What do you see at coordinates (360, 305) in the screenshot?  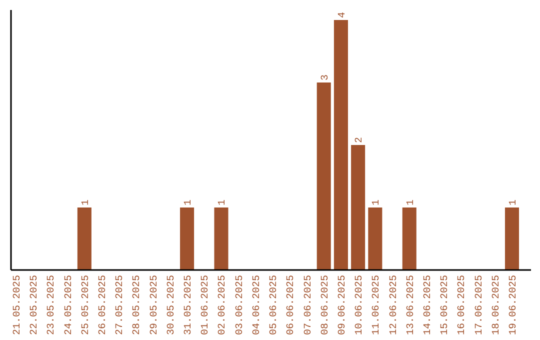 I see `x-tick-label: 10.06.2025` at bounding box center [360, 305].